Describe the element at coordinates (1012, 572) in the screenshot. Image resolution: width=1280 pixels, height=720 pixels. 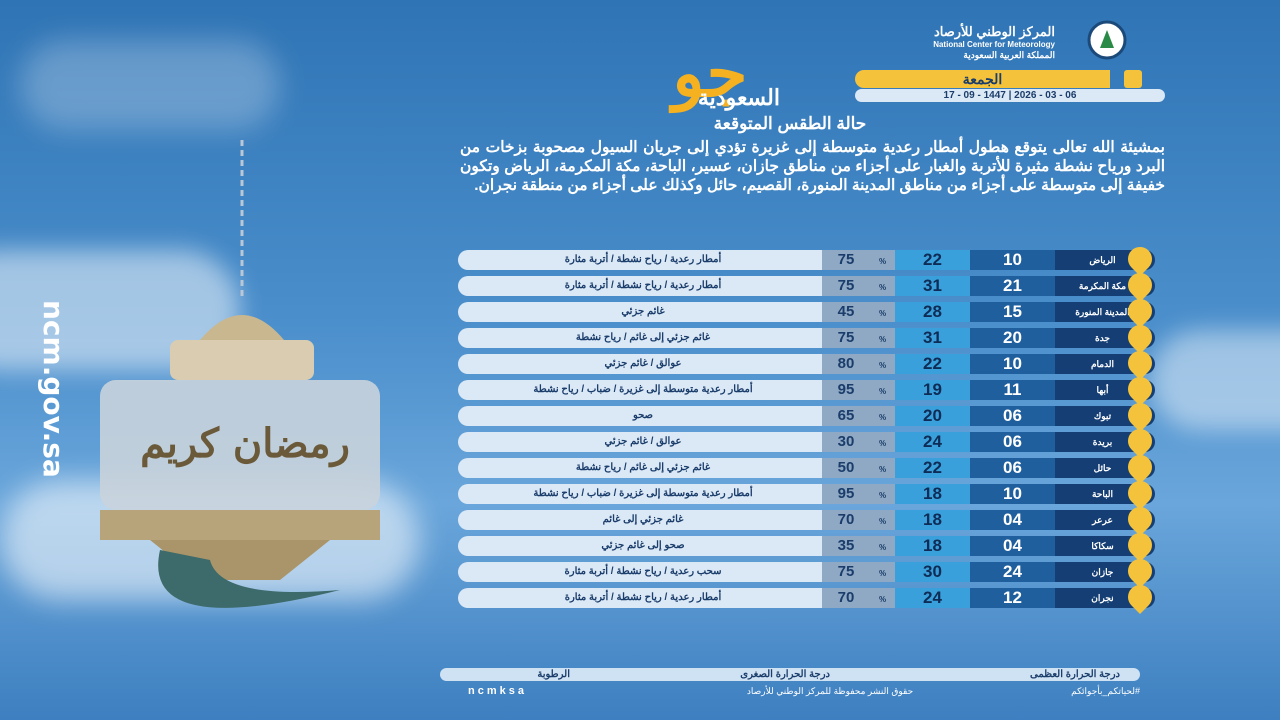
I see `min-temp: 24` at that location.